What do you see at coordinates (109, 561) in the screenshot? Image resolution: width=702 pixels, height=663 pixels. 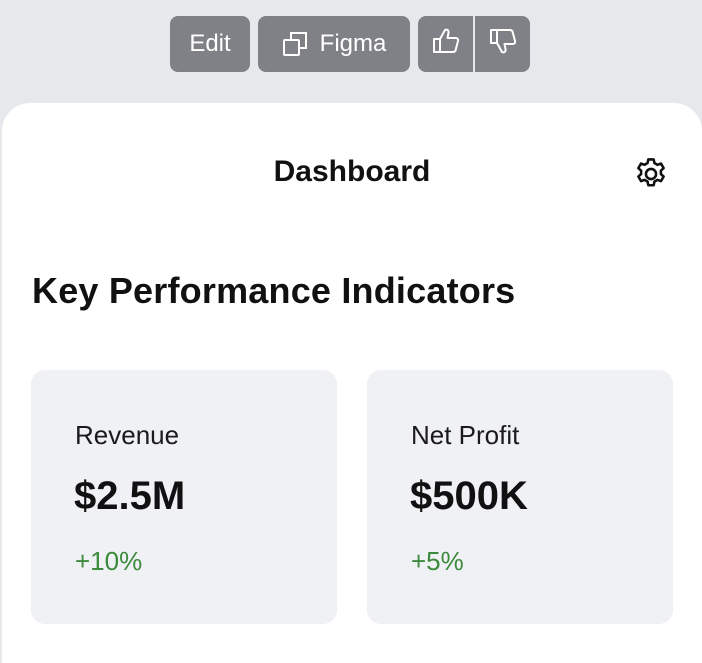 I see `kpi-change: +10%` at bounding box center [109, 561].